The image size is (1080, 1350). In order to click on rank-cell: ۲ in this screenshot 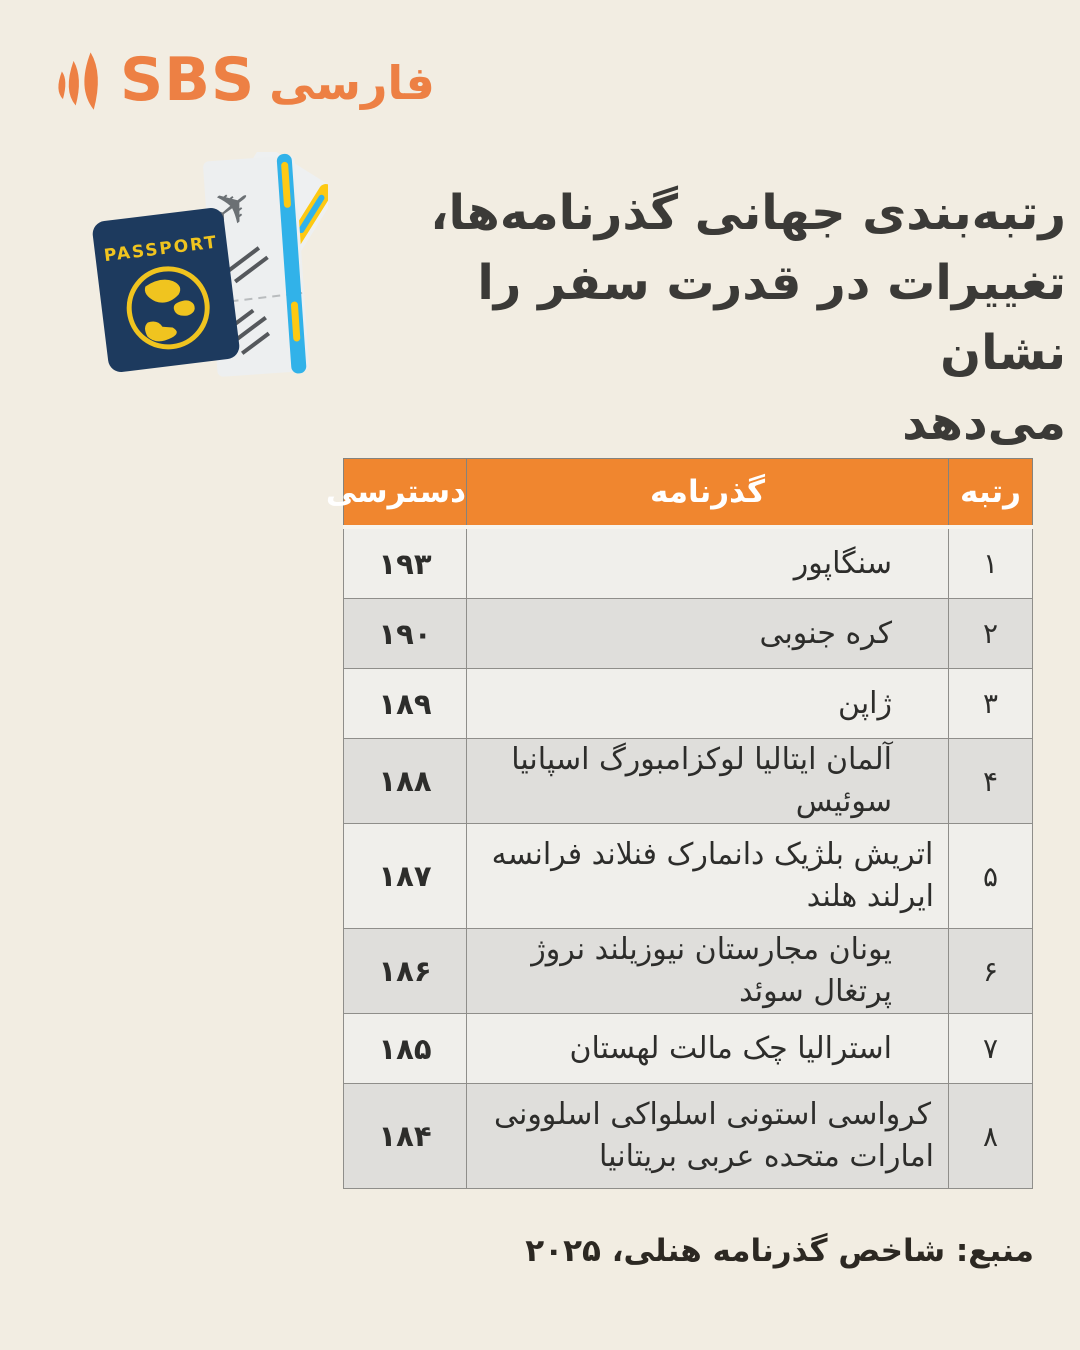, I will do `click(990, 633)`.